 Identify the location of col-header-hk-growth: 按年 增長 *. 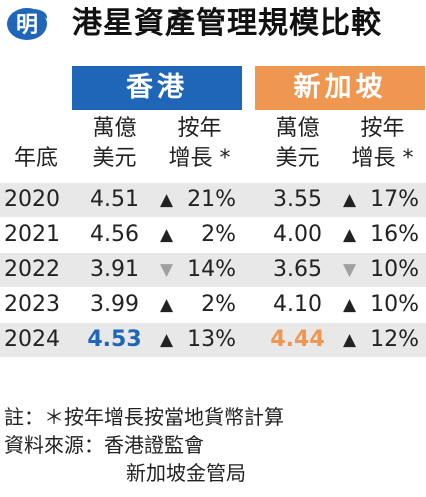
(199, 147).